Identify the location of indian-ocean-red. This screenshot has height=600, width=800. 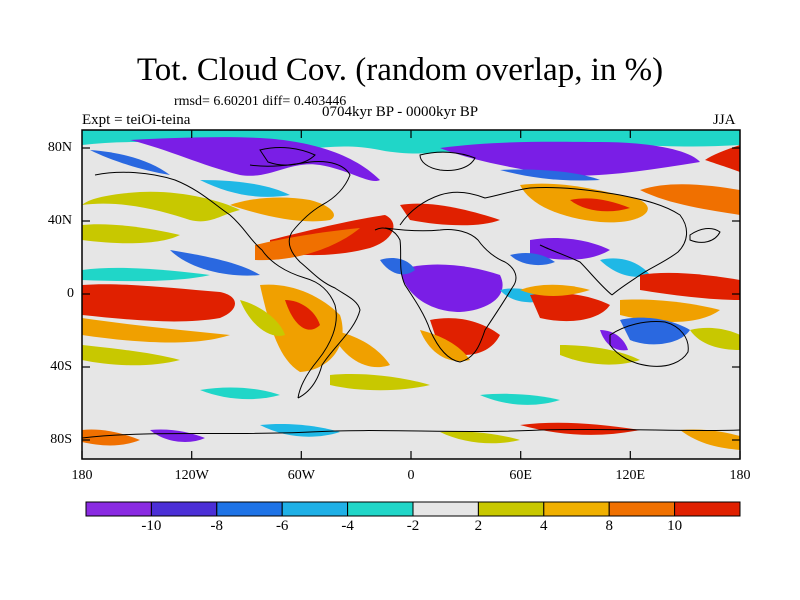
(570, 307).